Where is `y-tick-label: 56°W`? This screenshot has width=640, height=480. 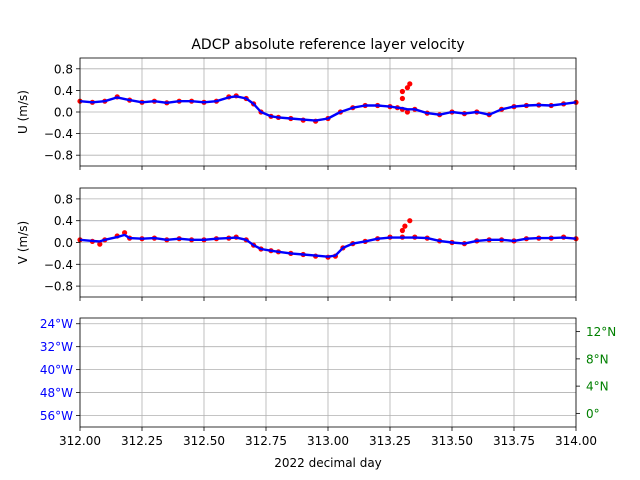 y-tick-label: 56°W is located at coordinates (56, 416).